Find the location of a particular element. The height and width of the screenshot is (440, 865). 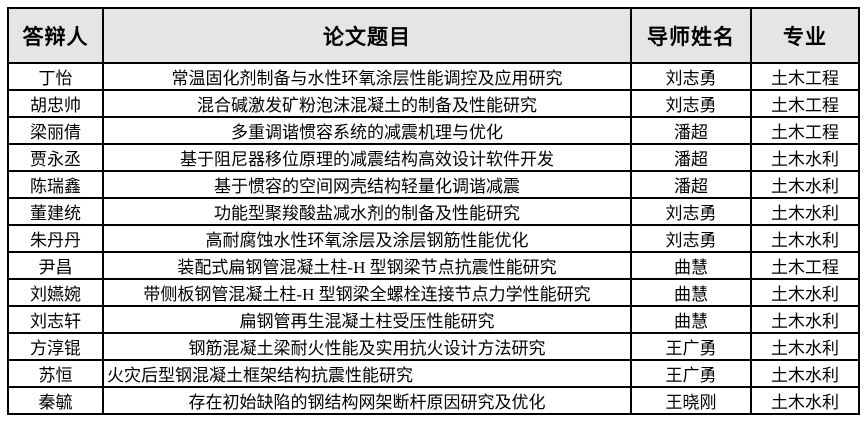

thesis-title-cell: 高耐腐蚀水性环氧涂层及涂层钢筋性能优化 is located at coordinates (367, 238).